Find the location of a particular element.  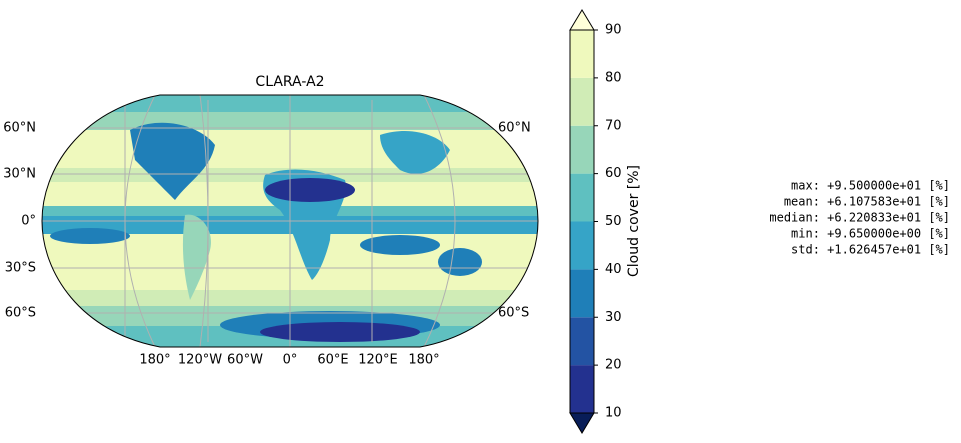

lat-label: 30°N is located at coordinates (19, 174).